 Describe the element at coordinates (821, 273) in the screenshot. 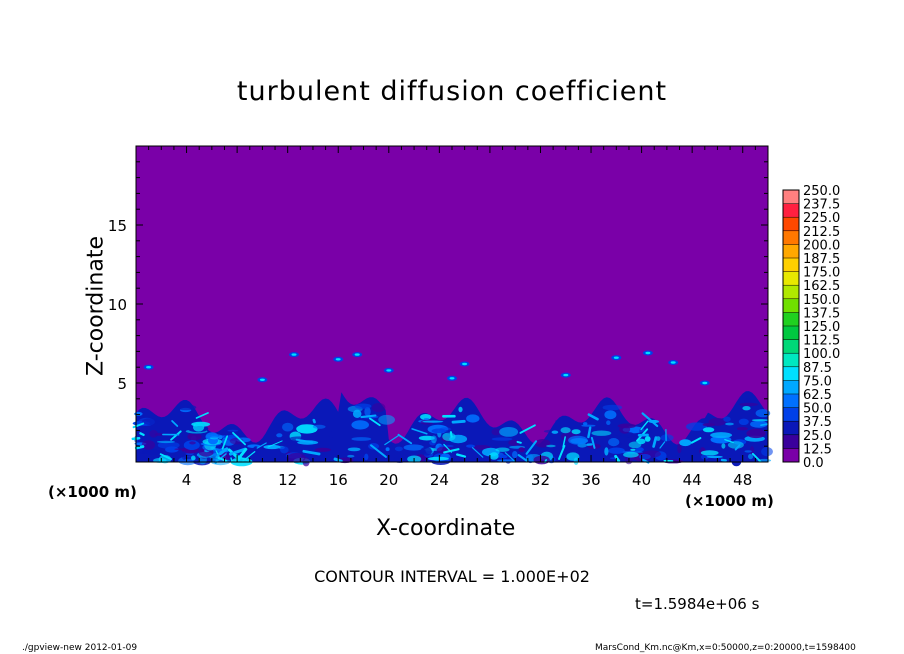

I see `colorbar-label: 175.0` at that location.